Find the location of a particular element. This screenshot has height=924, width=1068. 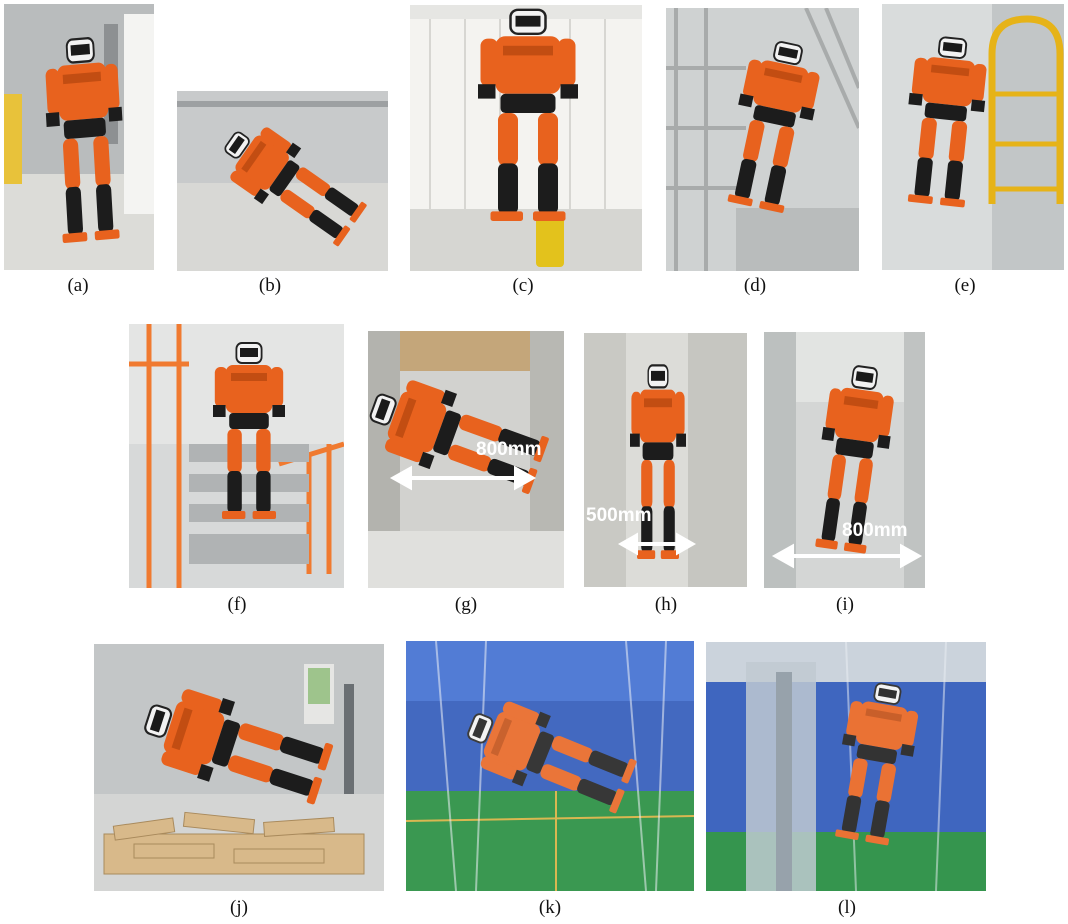

photo-g: 800mm is located at coordinates (466, 459).